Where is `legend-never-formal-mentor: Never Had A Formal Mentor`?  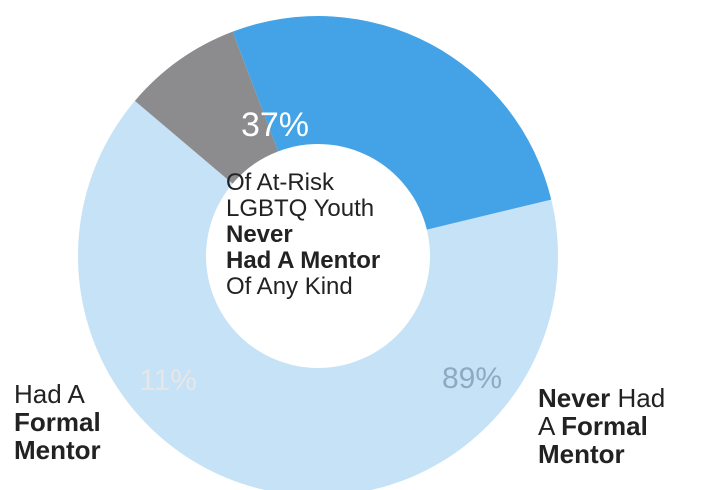
legend-never-formal-mentor: Never Had A Formal Mentor is located at coordinates (601, 426).